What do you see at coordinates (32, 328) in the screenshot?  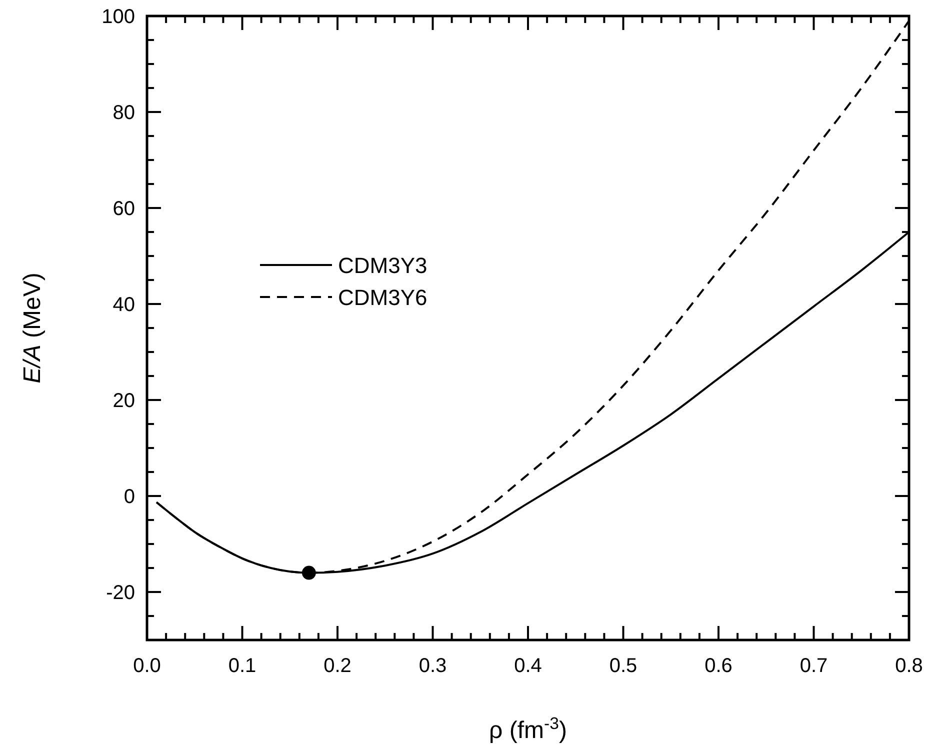 I see `y-axis-title: E/A (MeV)` at bounding box center [32, 328].